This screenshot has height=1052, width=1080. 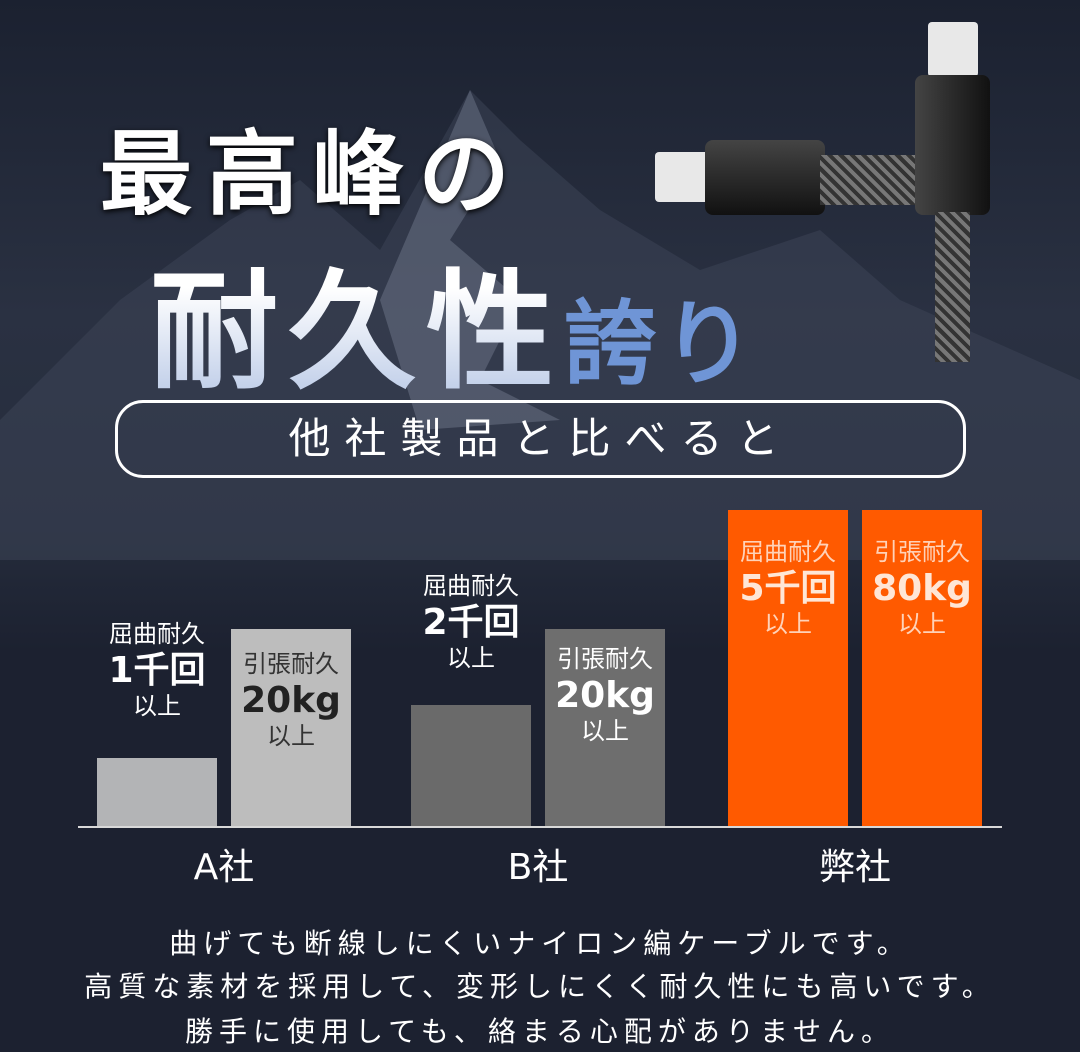 I want to click on x-axis-line, so click(x=540, y=827).